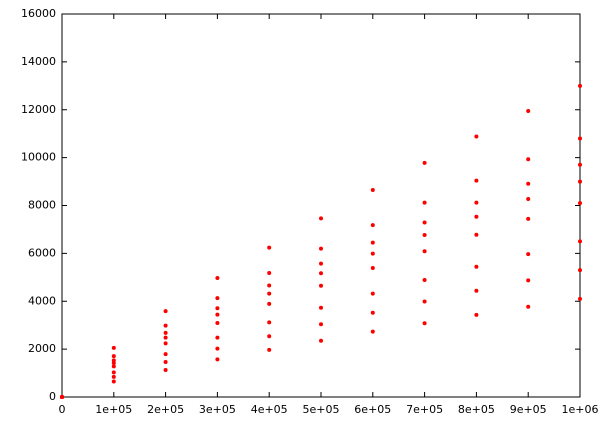 The width and height of the screenshot is (601, 421). Describe the element at coordinates (42, 252) in the screenshot. I see `y-tick-label: 6000` at that location.